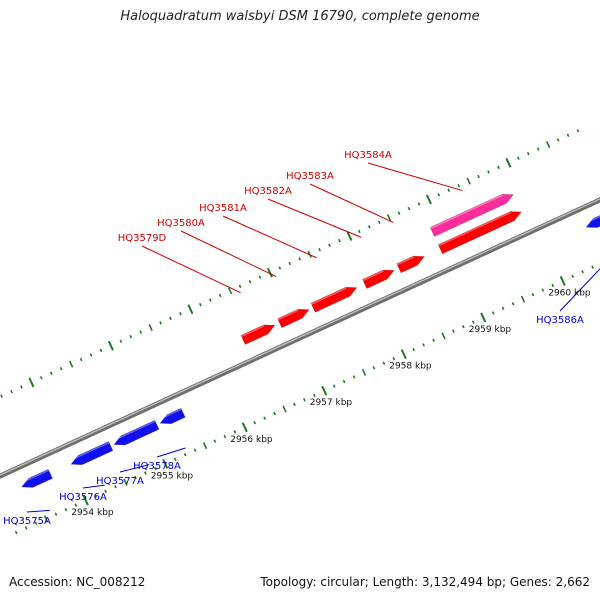 This screenshot has height=600, width=600. What do you see at coordinates (334, 299) in the screenshot?
I see `gene-arrow-HQ3581A` at bounding box center [334, 299].